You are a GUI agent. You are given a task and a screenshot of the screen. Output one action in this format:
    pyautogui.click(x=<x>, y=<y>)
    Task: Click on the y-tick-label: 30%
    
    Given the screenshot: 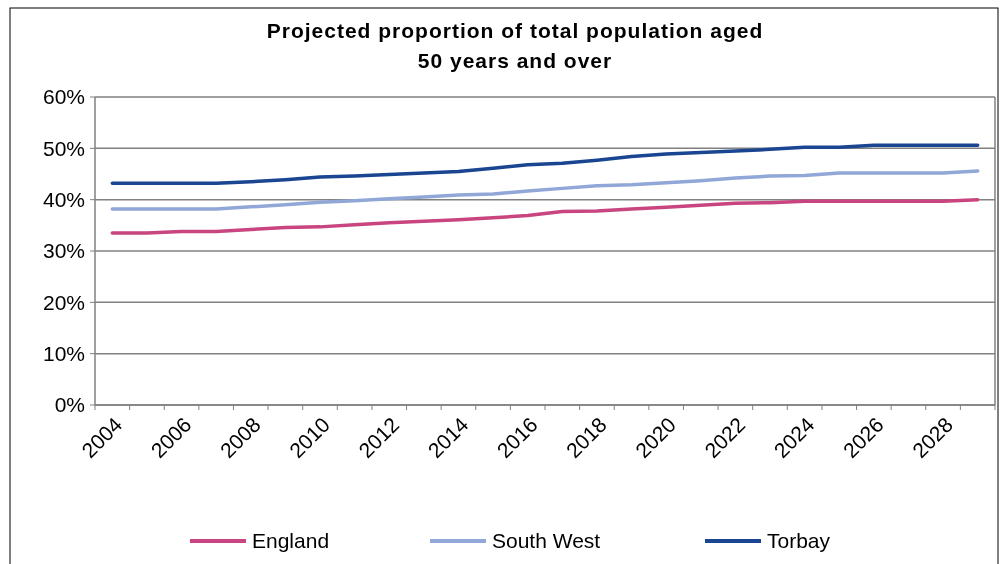 What is the action you would take?
    pyautogui.click(x=63, y=251)
    